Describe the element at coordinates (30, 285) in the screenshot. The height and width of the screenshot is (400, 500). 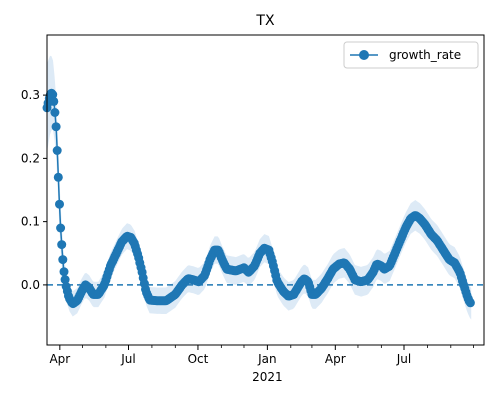
I see `y-tick-label: 0.0` at that location.